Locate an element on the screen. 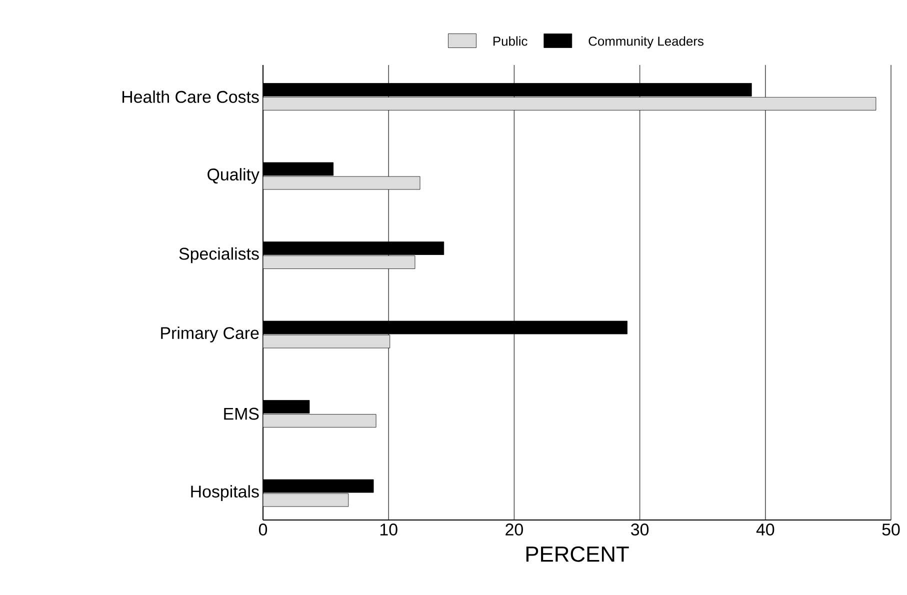 The width and height of the screenshot is (907, 595). x-tick-label: 10 is located at coordinates (389, 530).